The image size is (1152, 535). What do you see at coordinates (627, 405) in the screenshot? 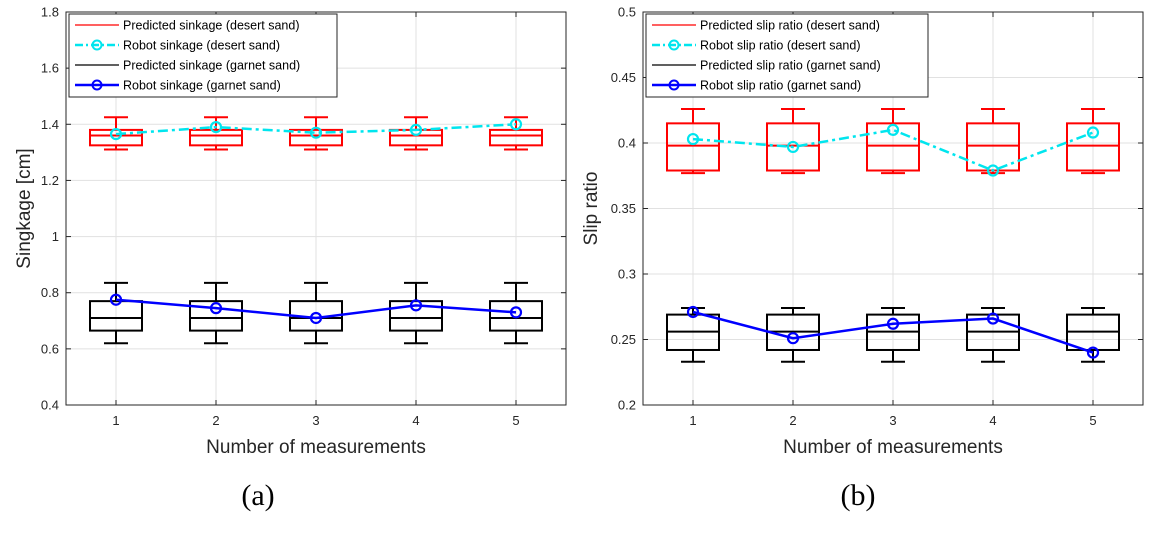
I see `y-tick-label: 0.2` at bounding box center [627, 405].